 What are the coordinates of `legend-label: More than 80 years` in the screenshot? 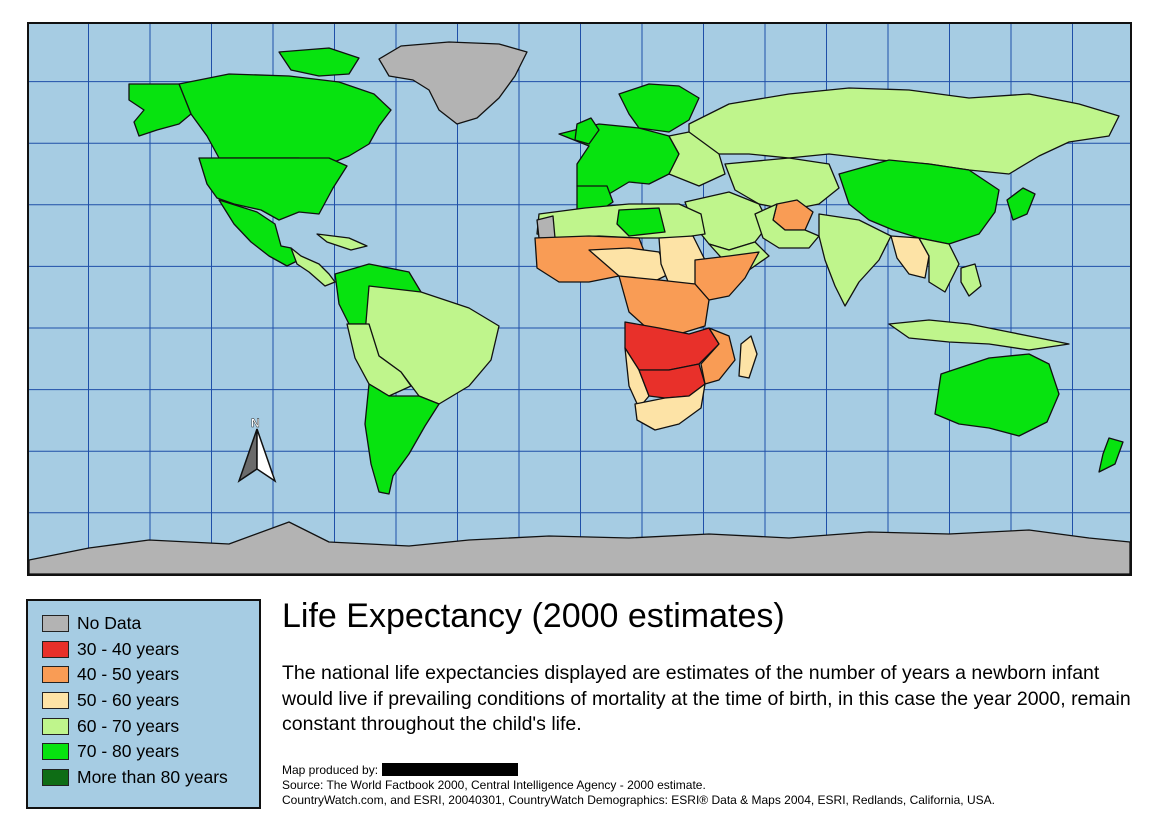 It's located at (152, 776).